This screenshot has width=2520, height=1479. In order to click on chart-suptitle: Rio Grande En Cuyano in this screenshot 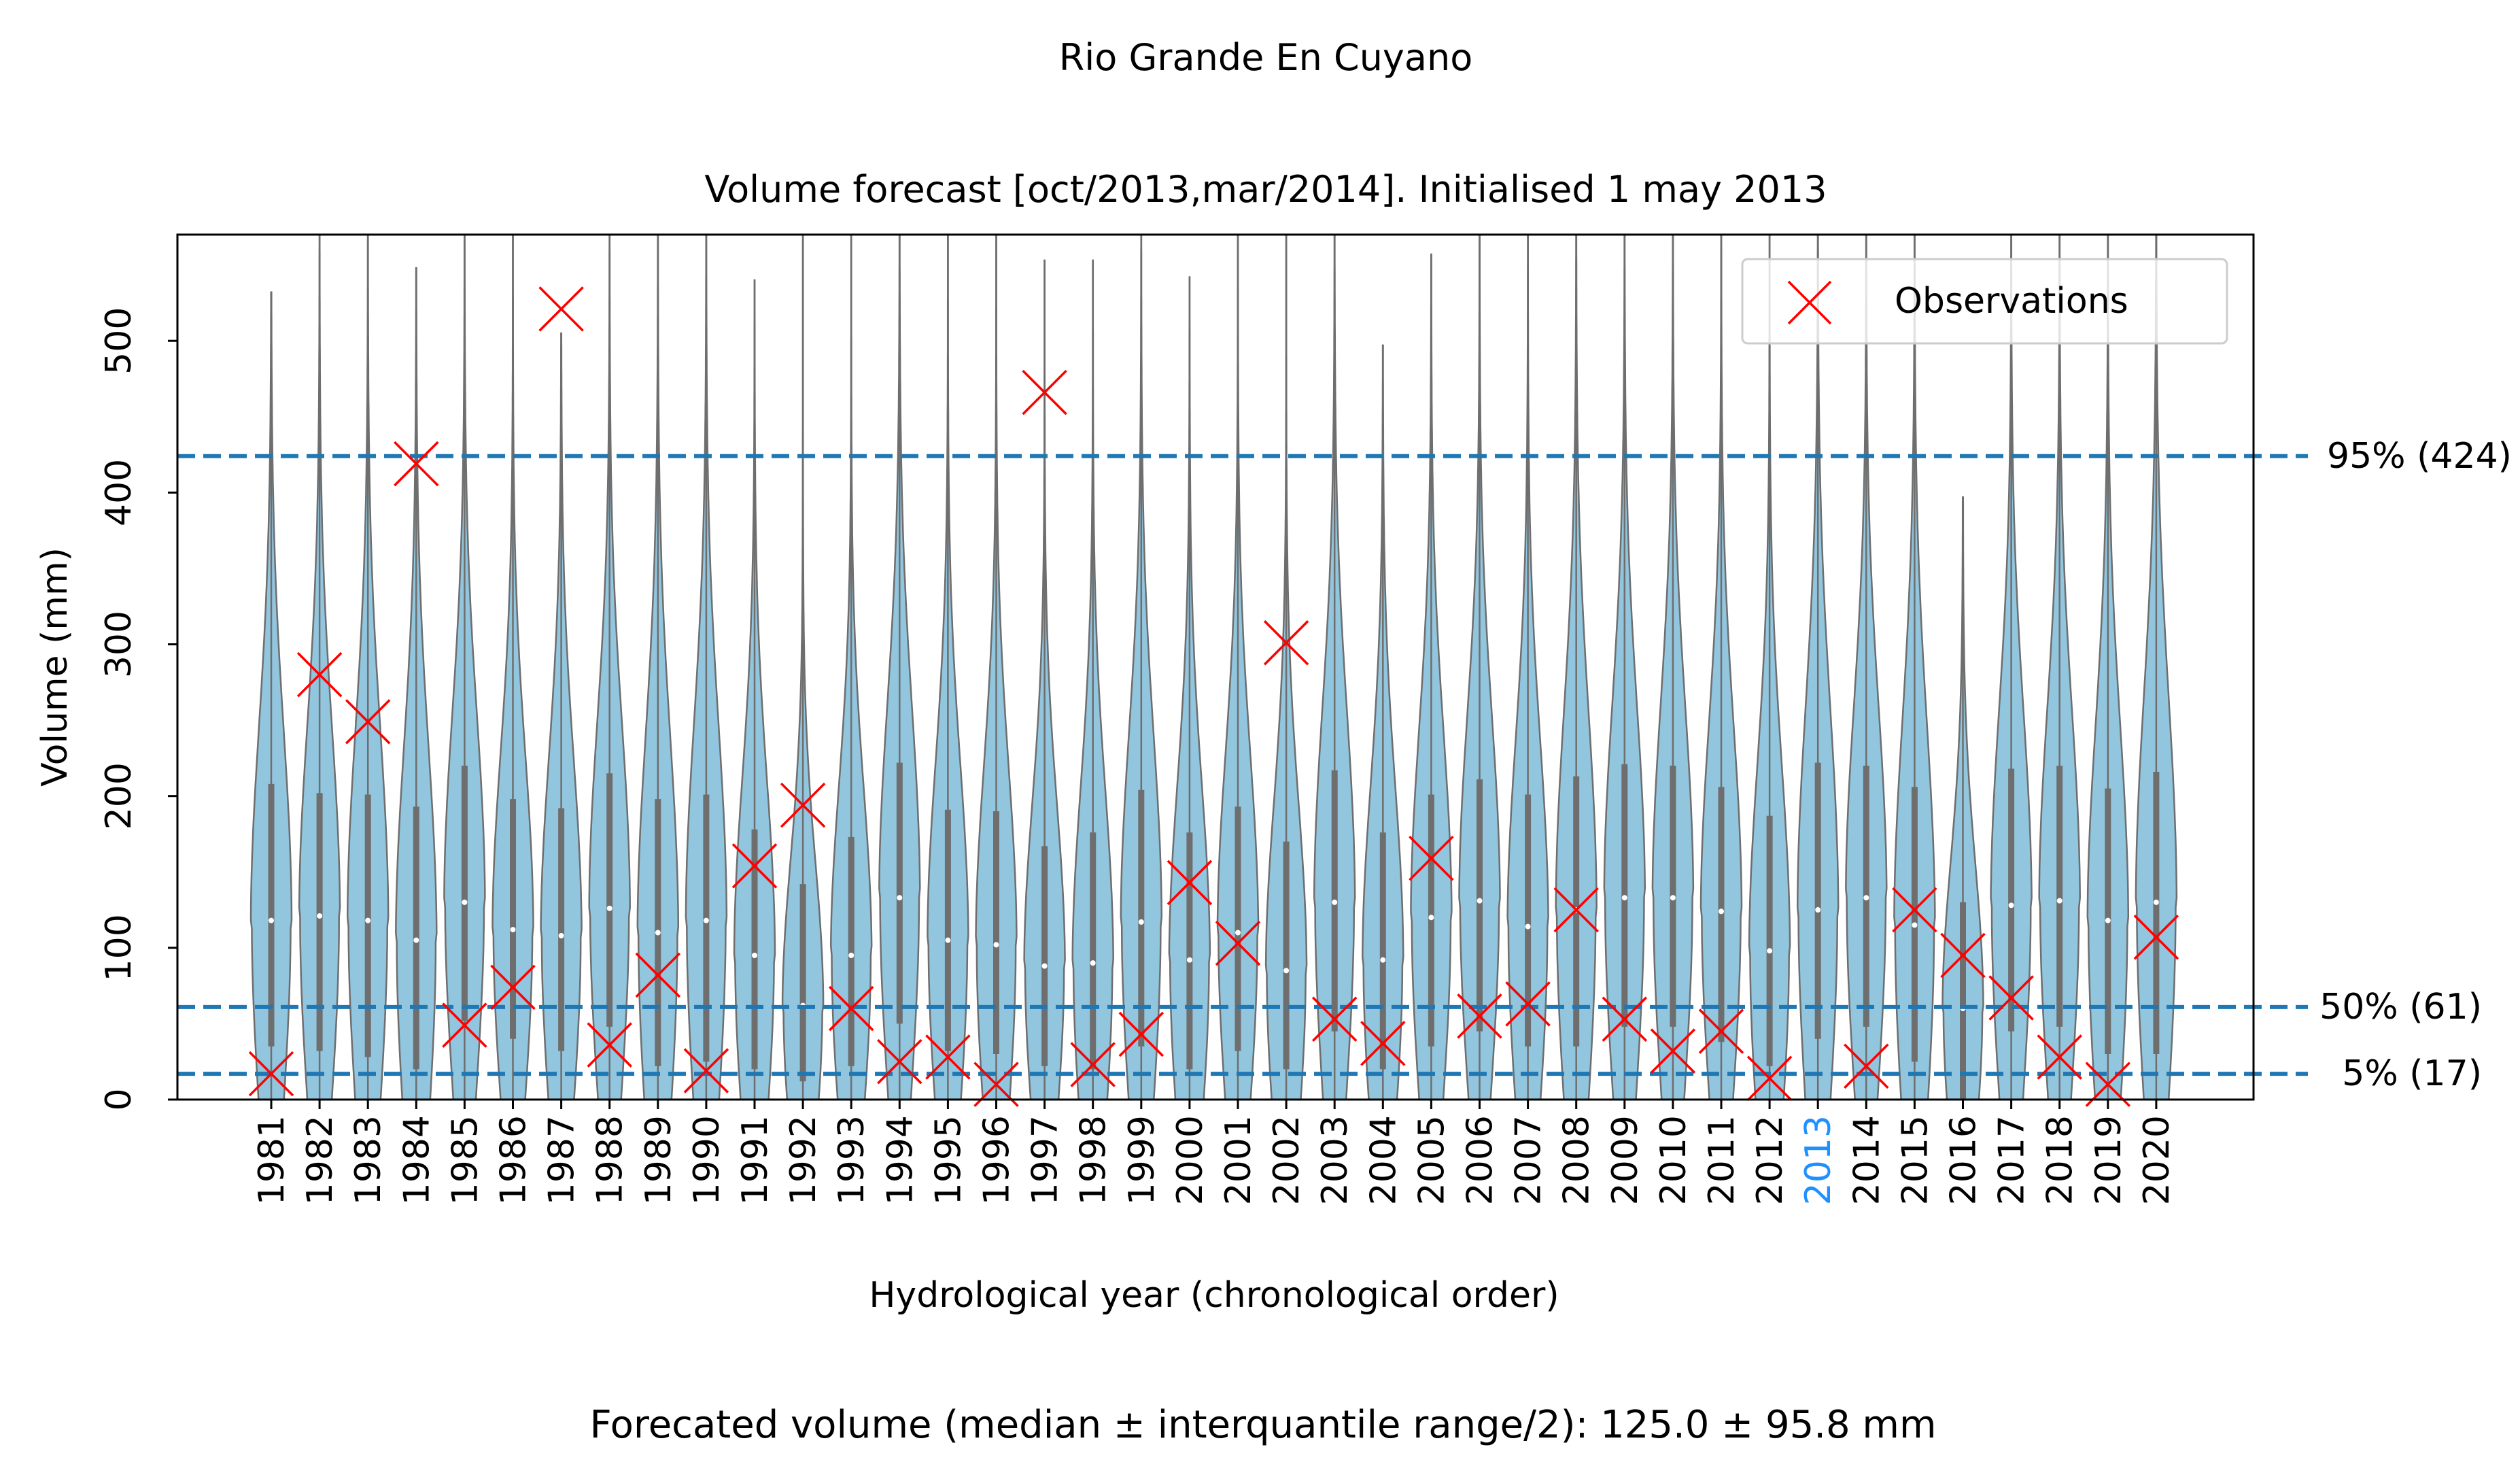, I will do `click(1266, 58)`.